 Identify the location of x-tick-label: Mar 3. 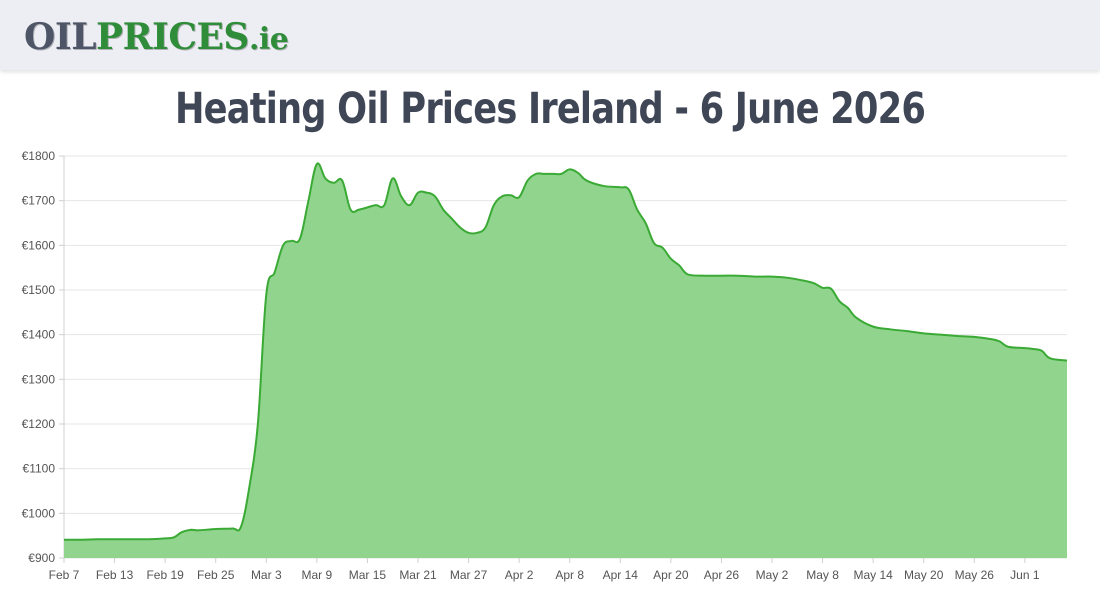
(266, 575).